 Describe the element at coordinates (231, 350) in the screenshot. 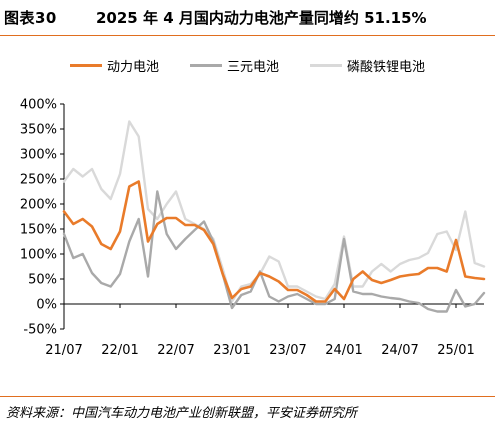

I see `x-tick-label: 23/01` at that location.